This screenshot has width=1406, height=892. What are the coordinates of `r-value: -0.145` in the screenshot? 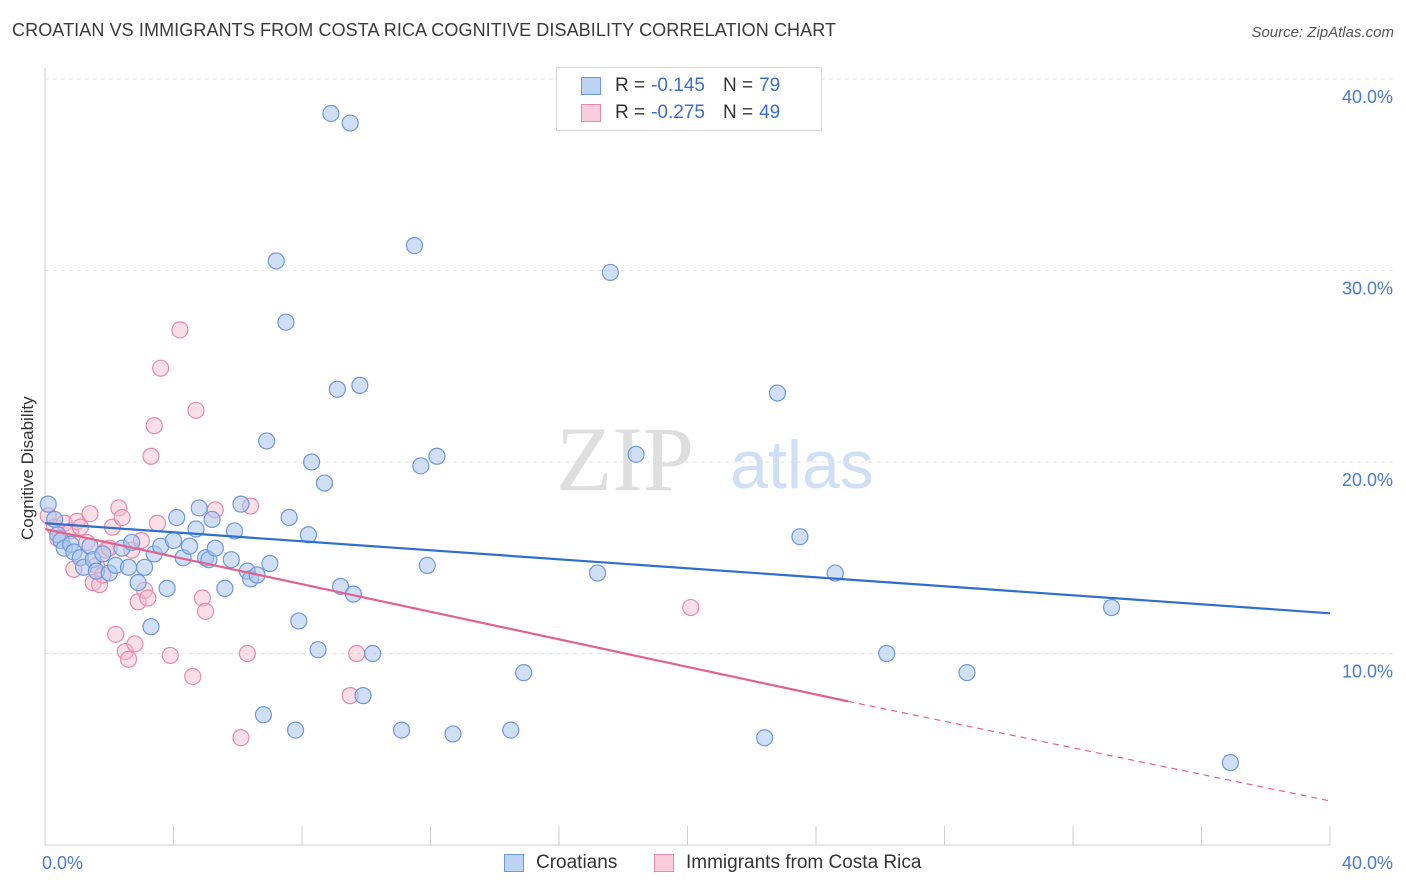 It's located at (678, 85).